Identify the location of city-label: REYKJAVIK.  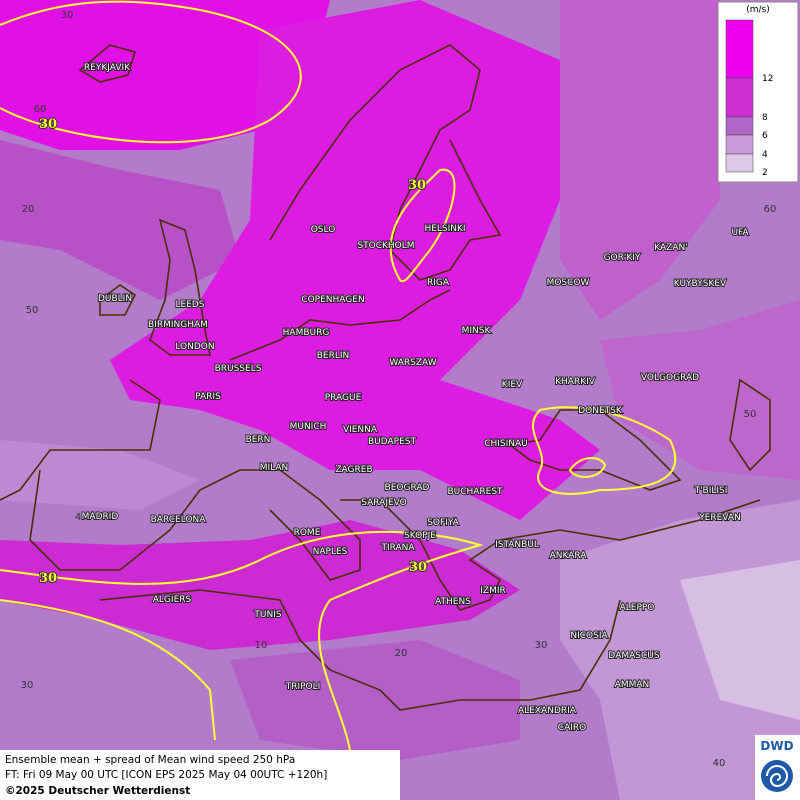
(107, 68).